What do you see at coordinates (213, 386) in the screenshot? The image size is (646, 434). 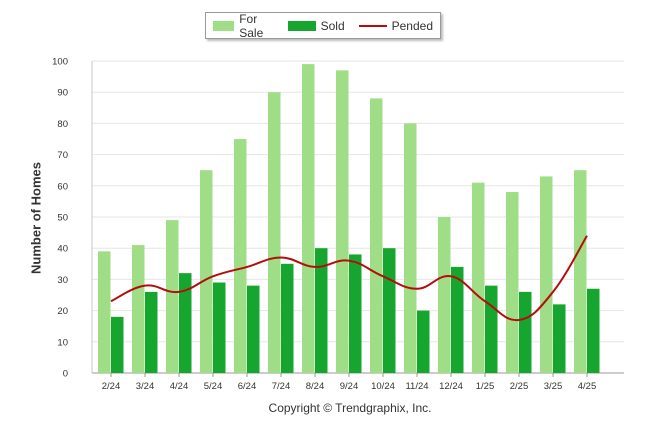 I see `x-tick-label: 5/24` at bounding box center [213, 386].